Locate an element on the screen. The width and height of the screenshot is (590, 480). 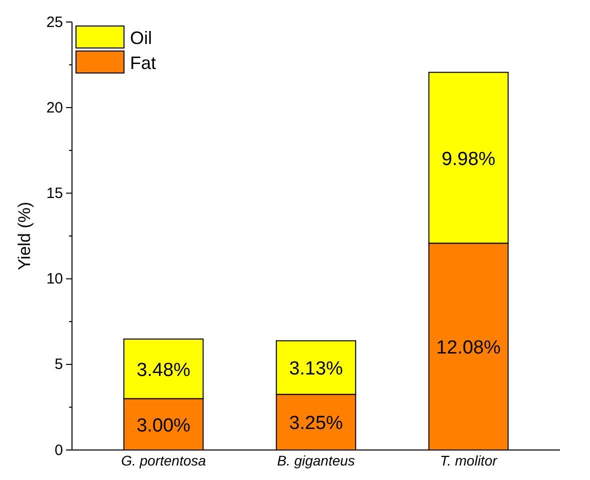
y-tick-label: 10 is located at coordinates (54, 279).